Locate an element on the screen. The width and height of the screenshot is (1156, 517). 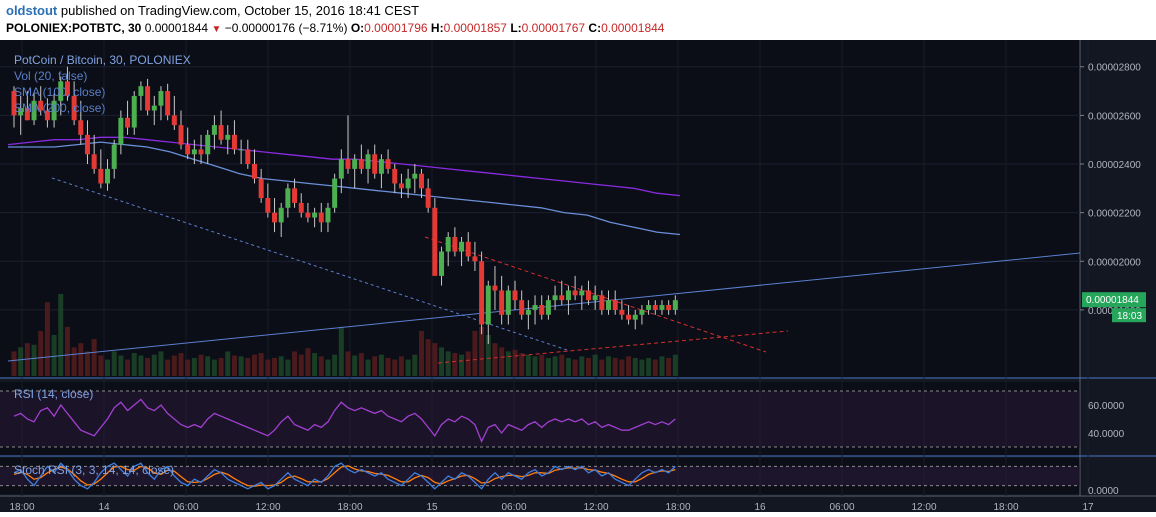
x-tick-label: 12:00 is located at coordinates (923, 507).